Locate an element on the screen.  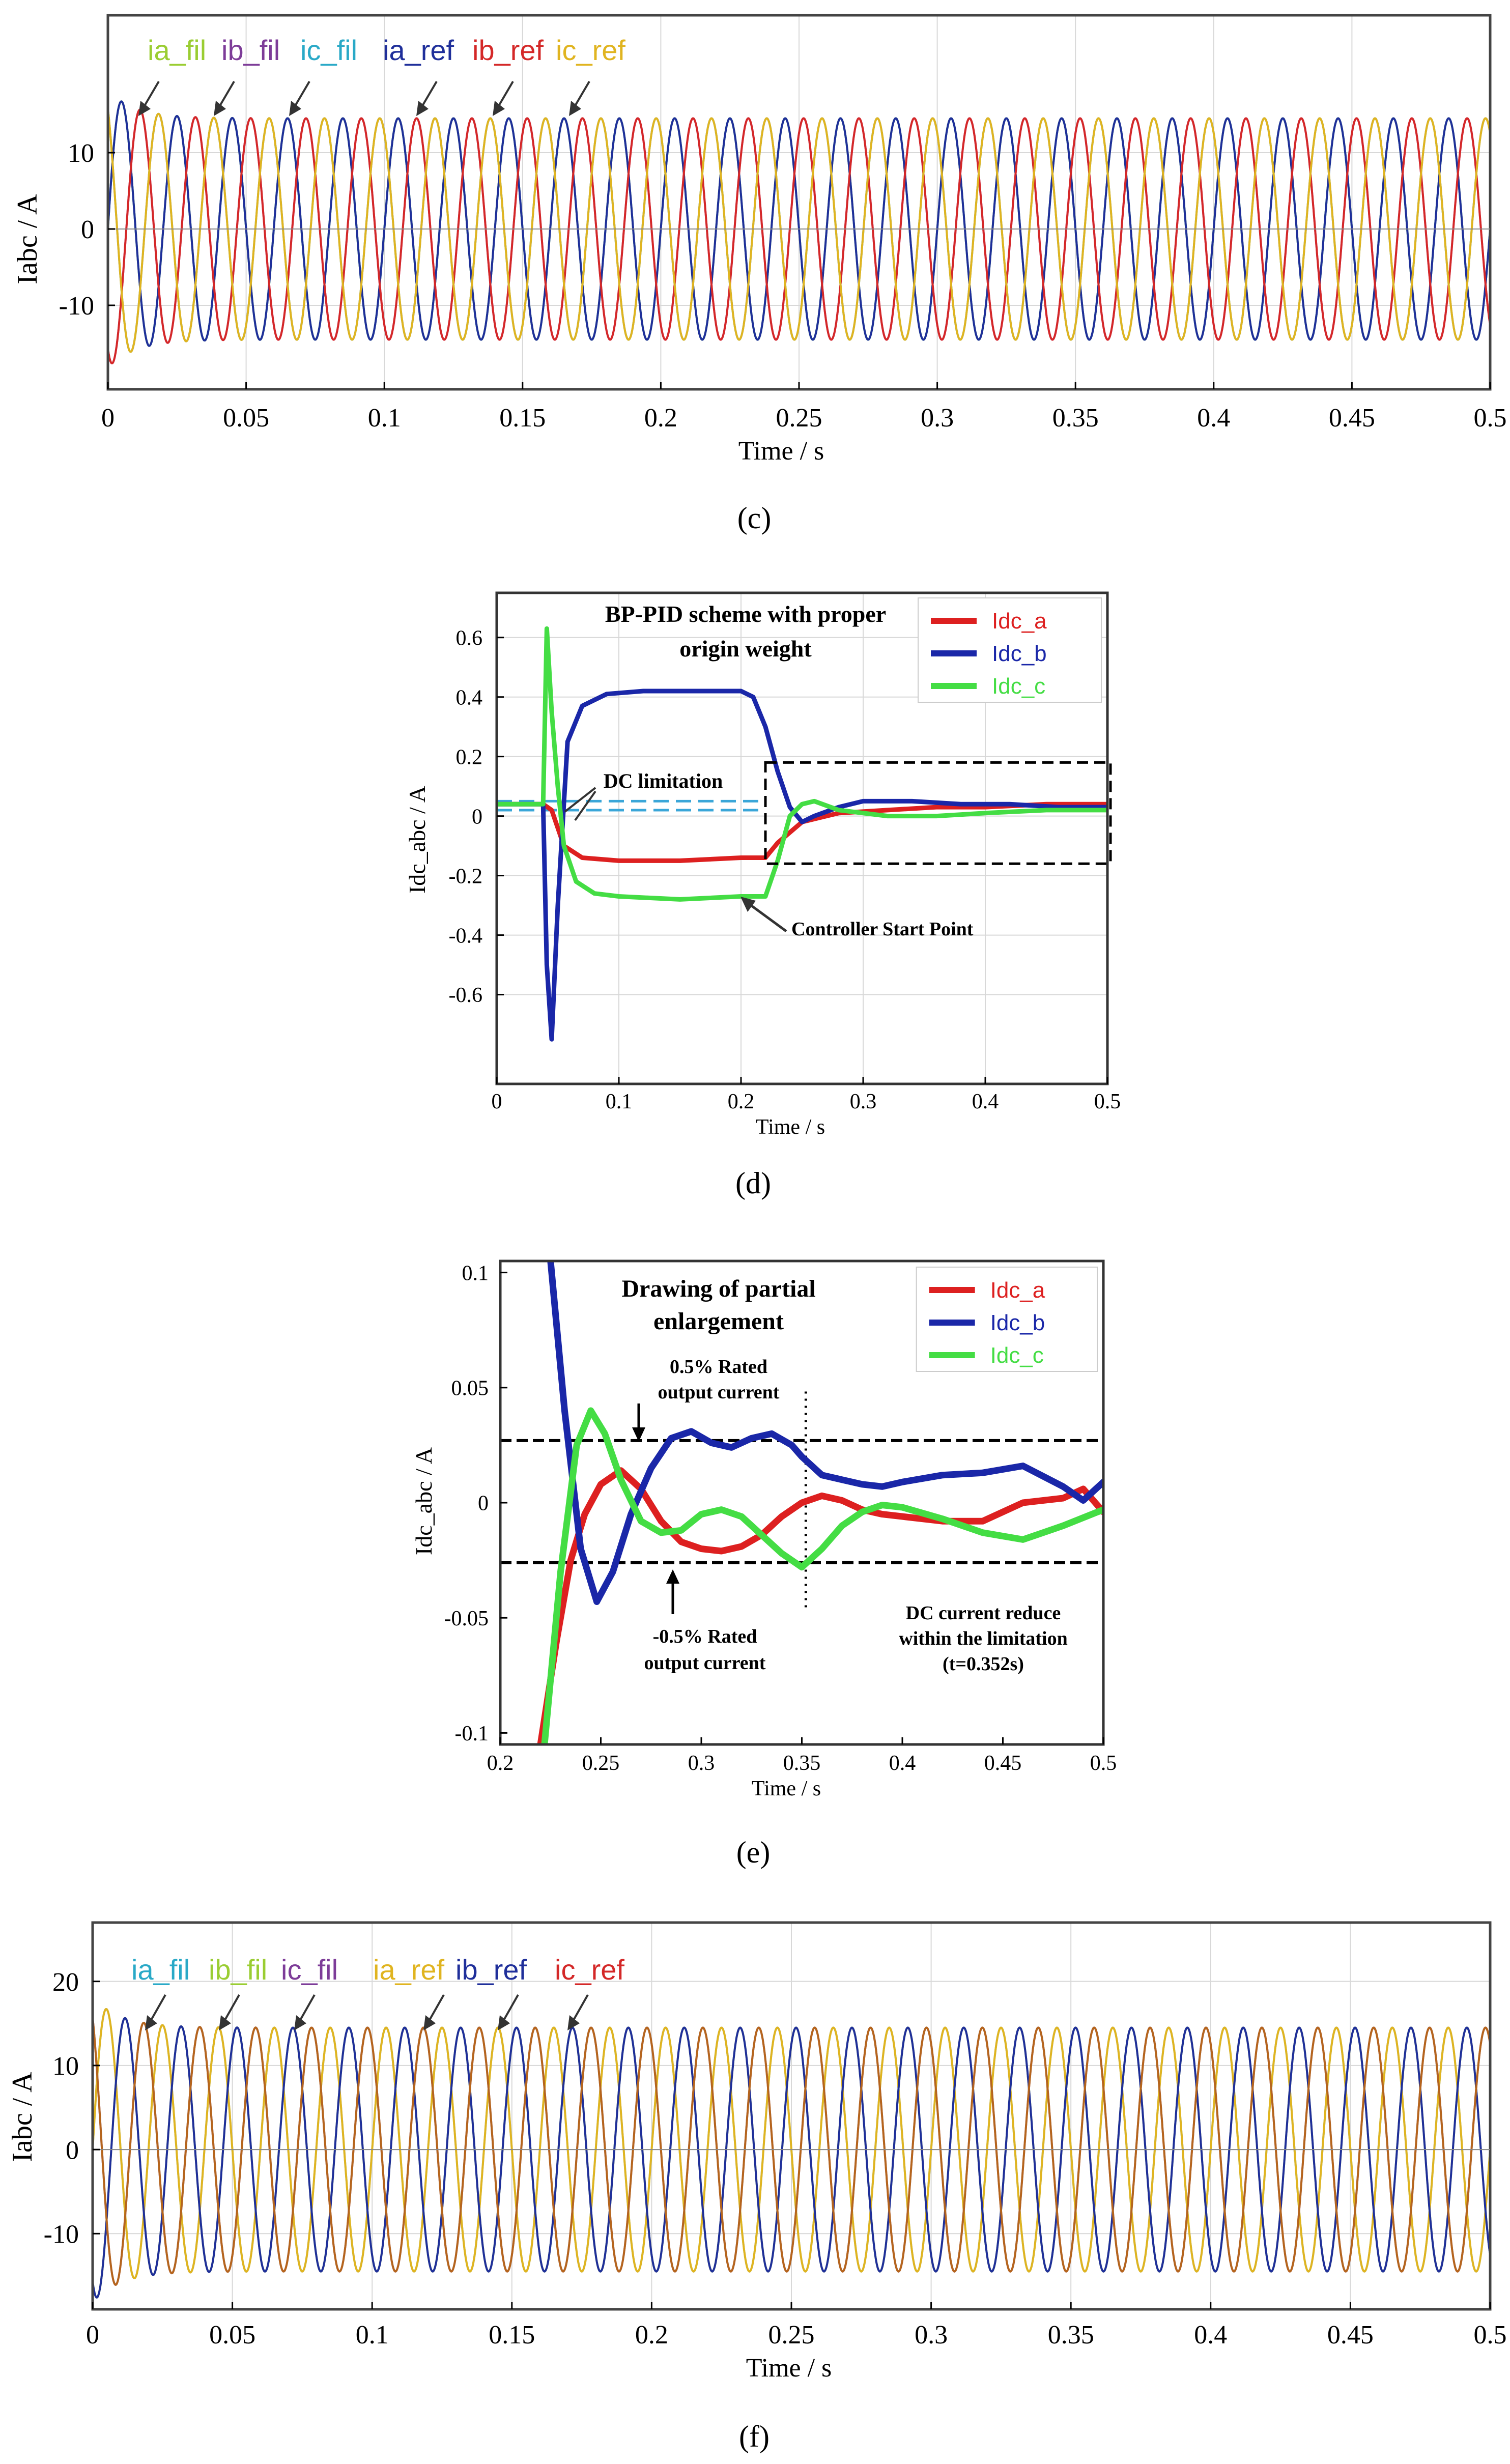
annotation-upper-line2: output current is located at coordinates (719, 1392).